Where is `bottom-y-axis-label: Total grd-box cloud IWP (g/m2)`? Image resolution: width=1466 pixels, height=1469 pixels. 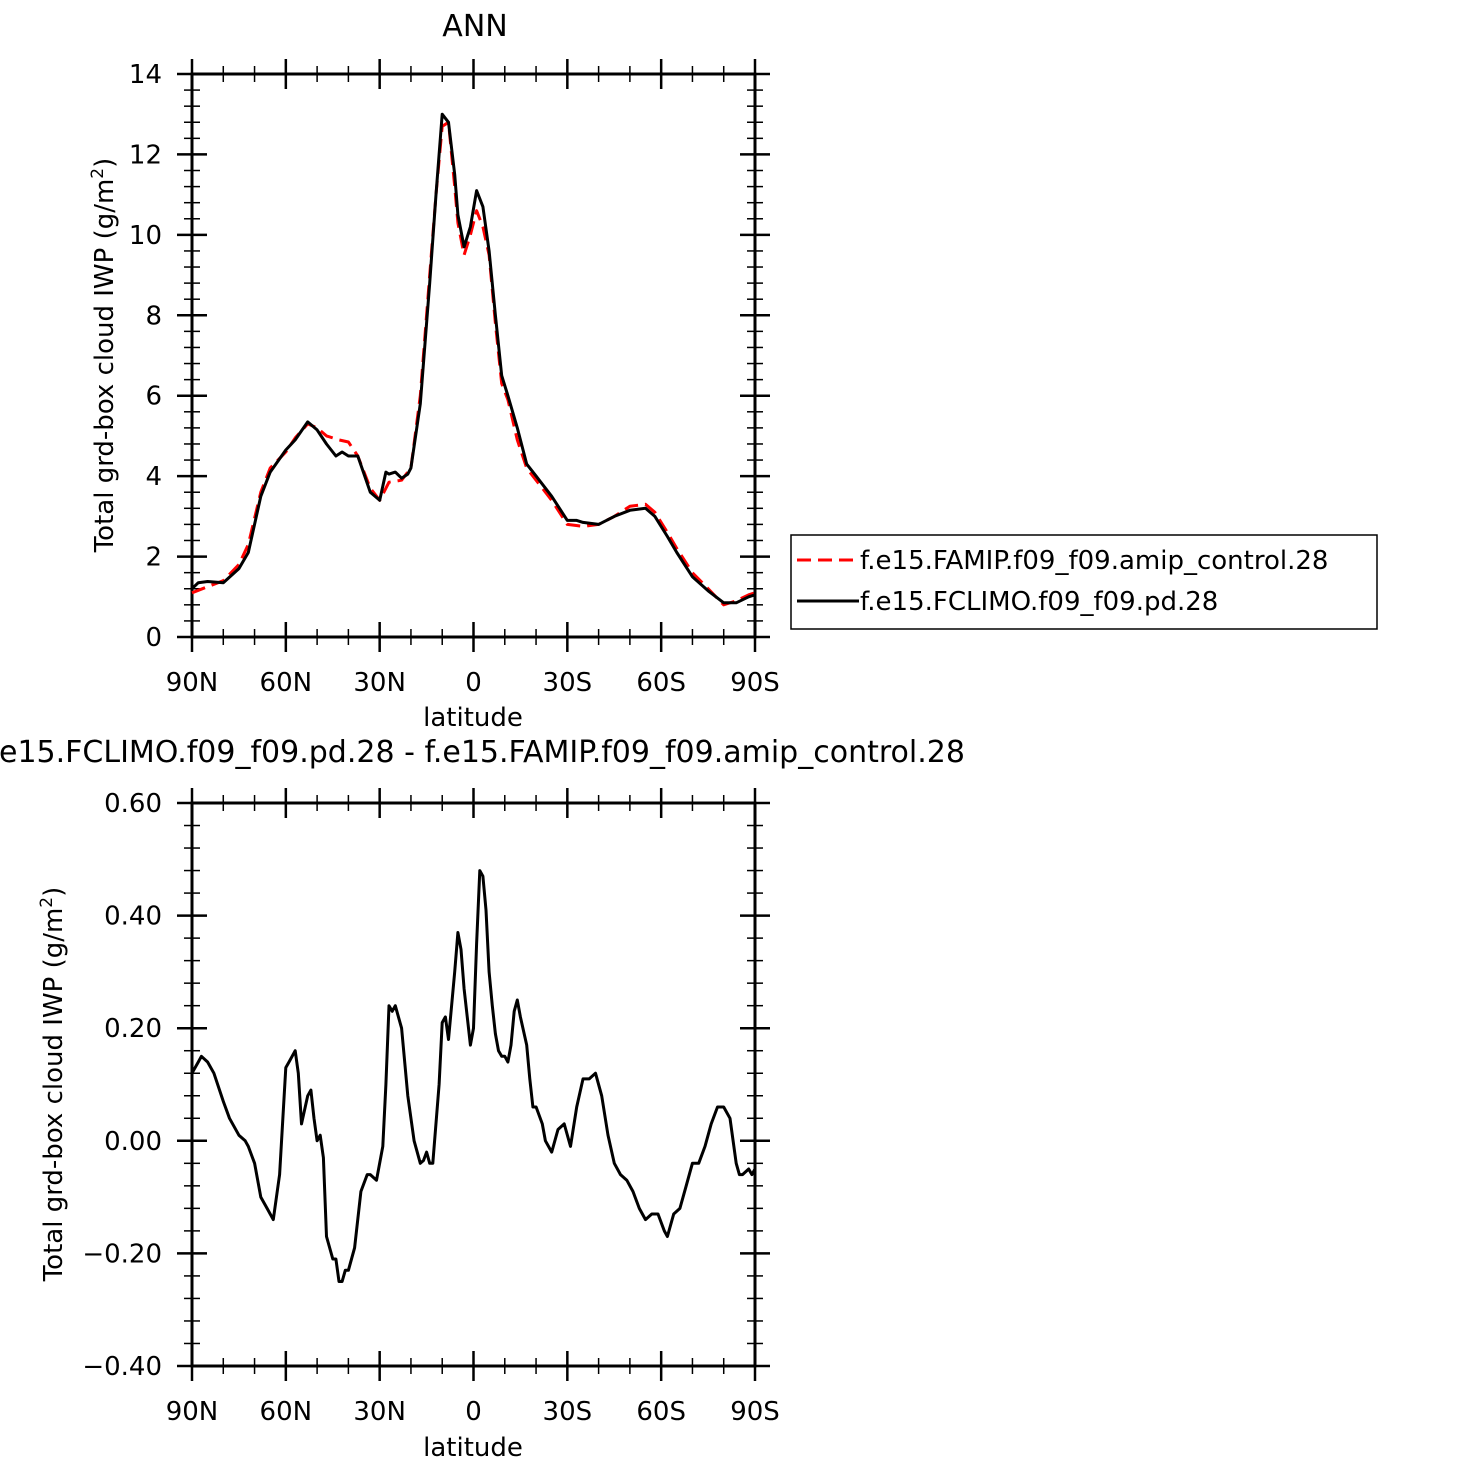 bottom-y-axis-label: Total grd-box cloud IWP (g/m2) is located at coordinates (53, 1085).